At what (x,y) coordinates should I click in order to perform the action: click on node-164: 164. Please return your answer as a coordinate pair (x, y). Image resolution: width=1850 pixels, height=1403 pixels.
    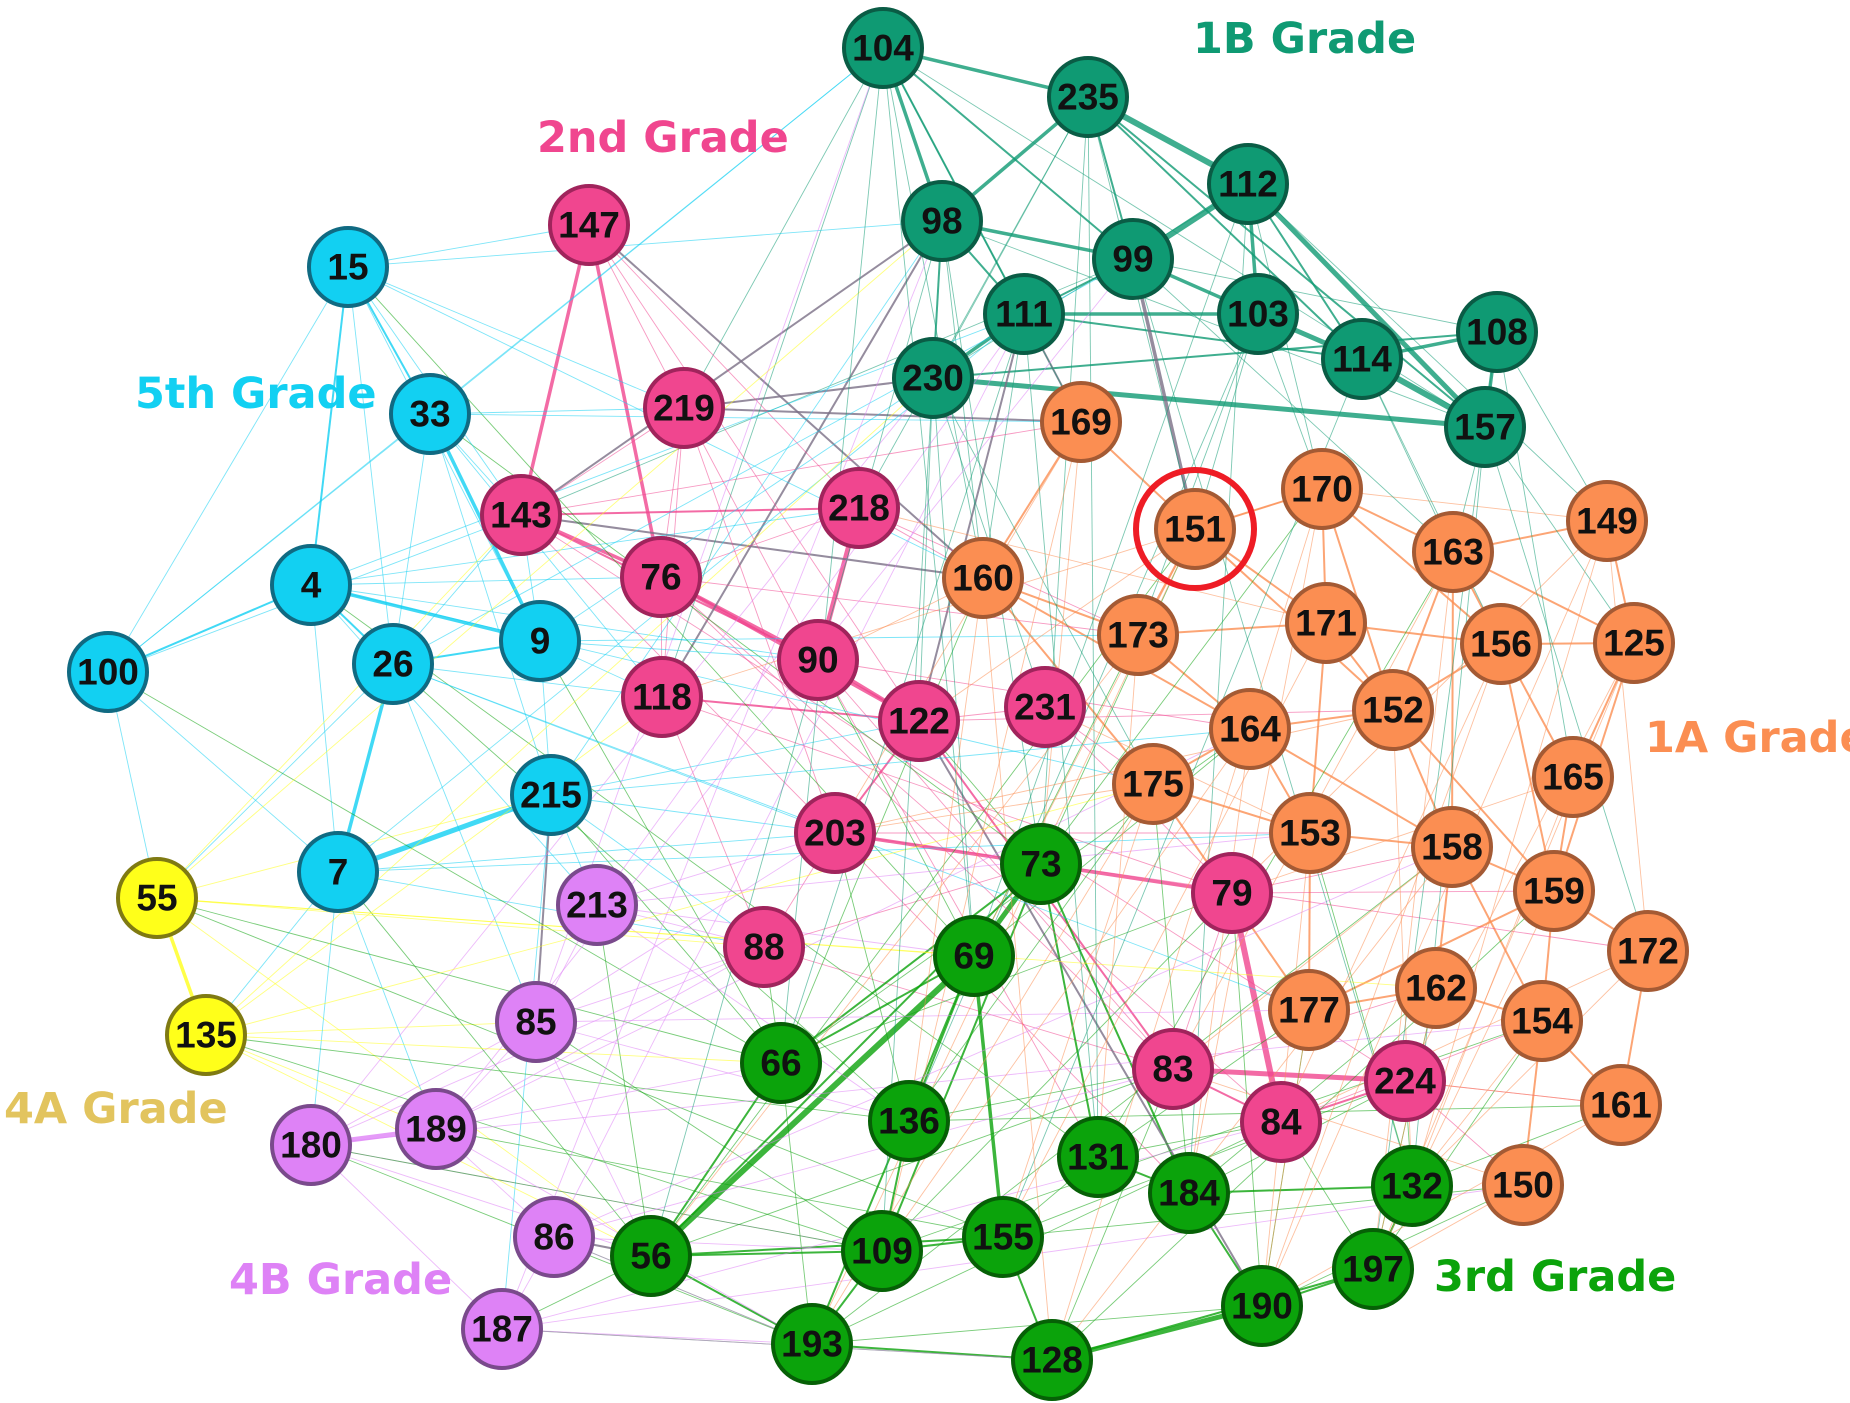
    Looking at the image, I should click on (1250, 729).